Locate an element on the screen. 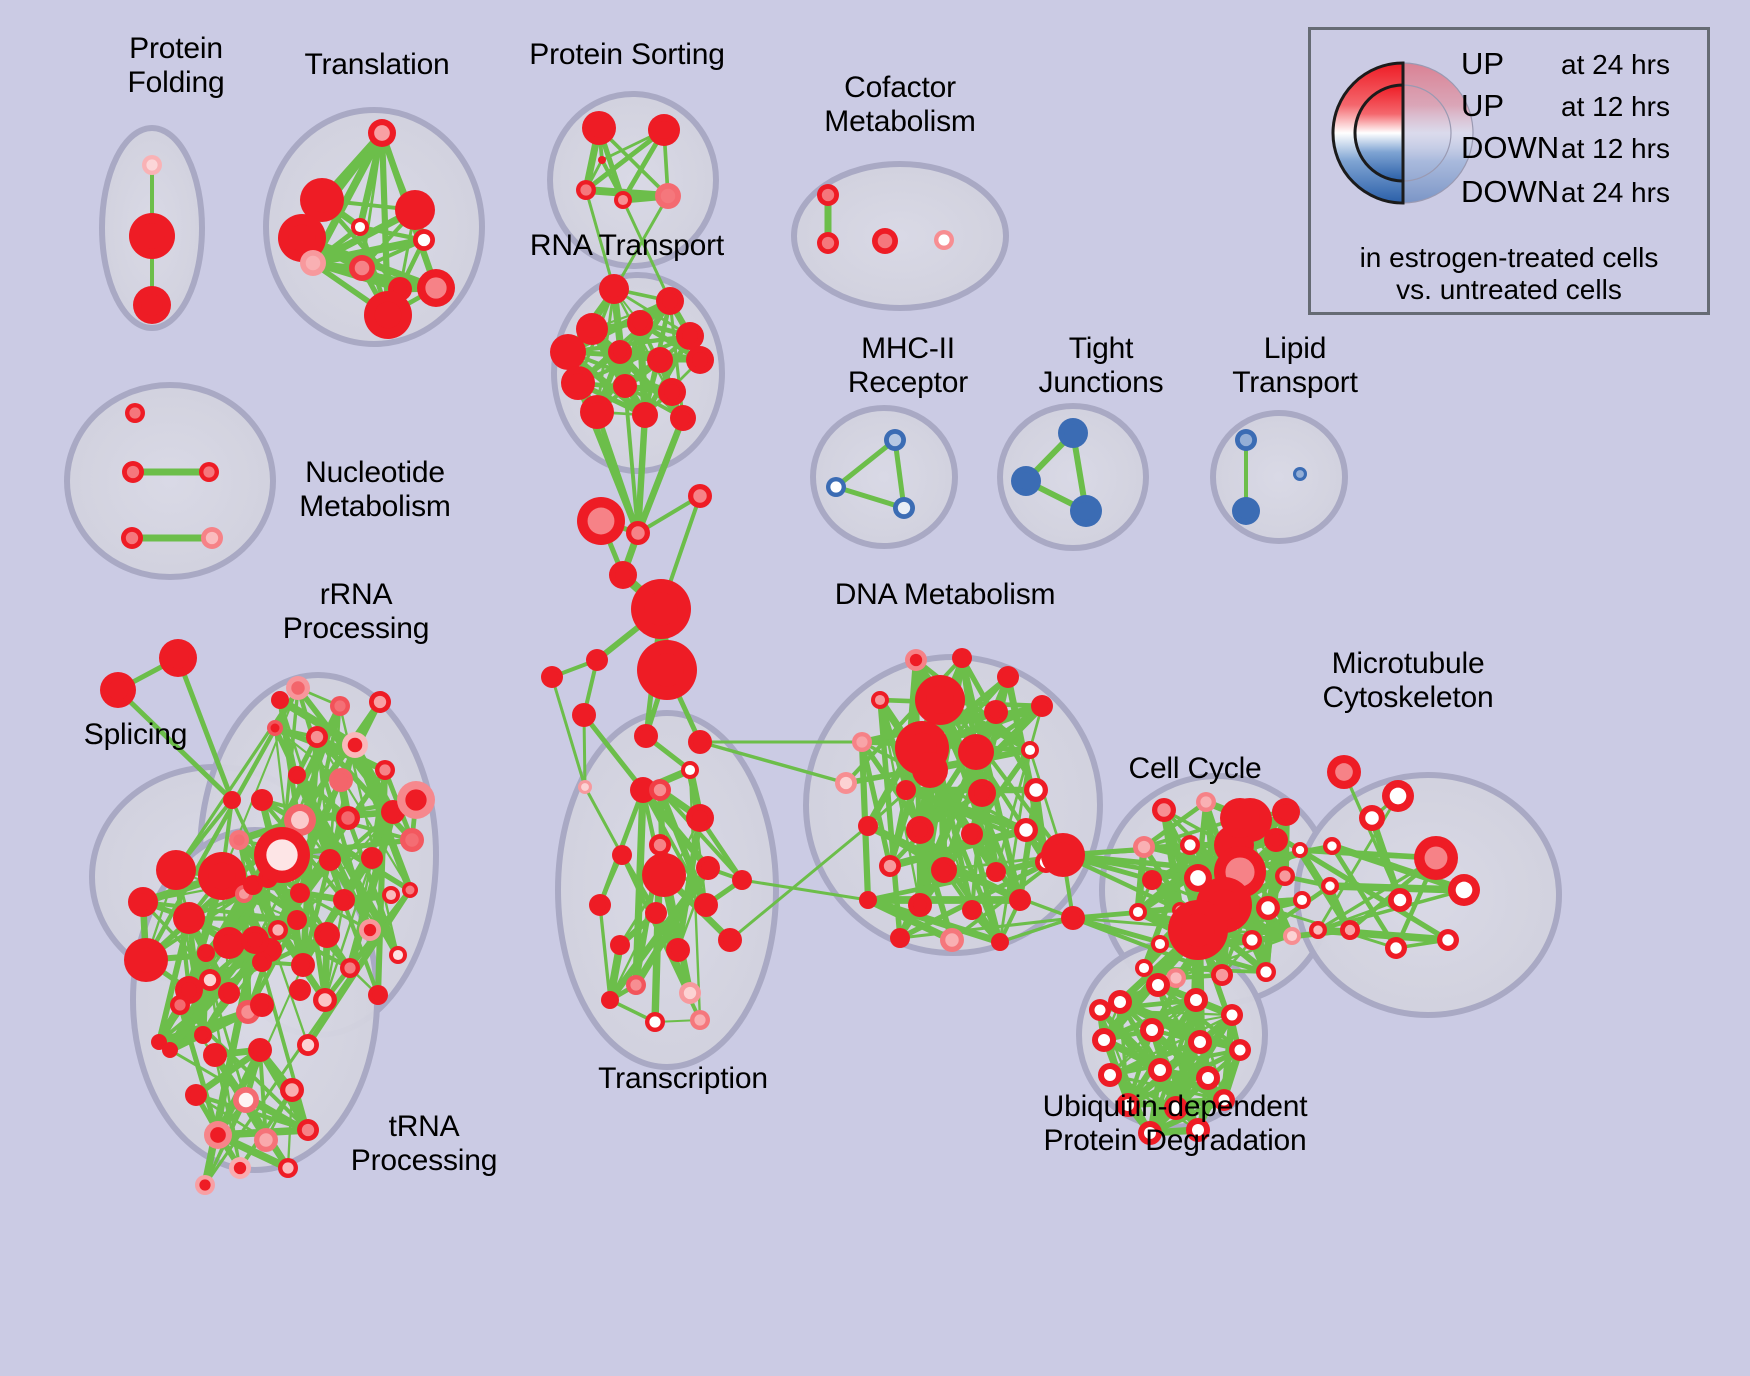  cluster-halo-nucleotide-metabolism is located at coordinates (170, 481).